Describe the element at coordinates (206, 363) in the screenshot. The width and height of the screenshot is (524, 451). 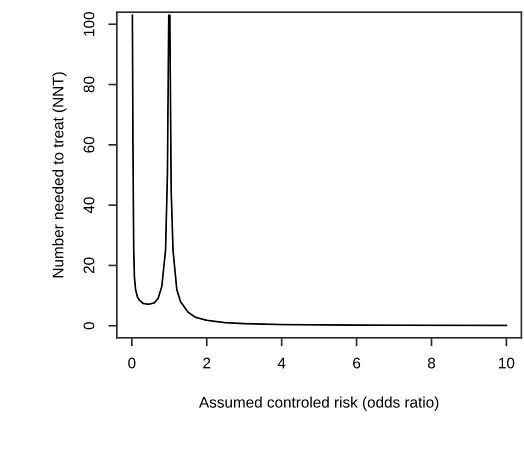
I see `x-tick-label: 2` at that location.